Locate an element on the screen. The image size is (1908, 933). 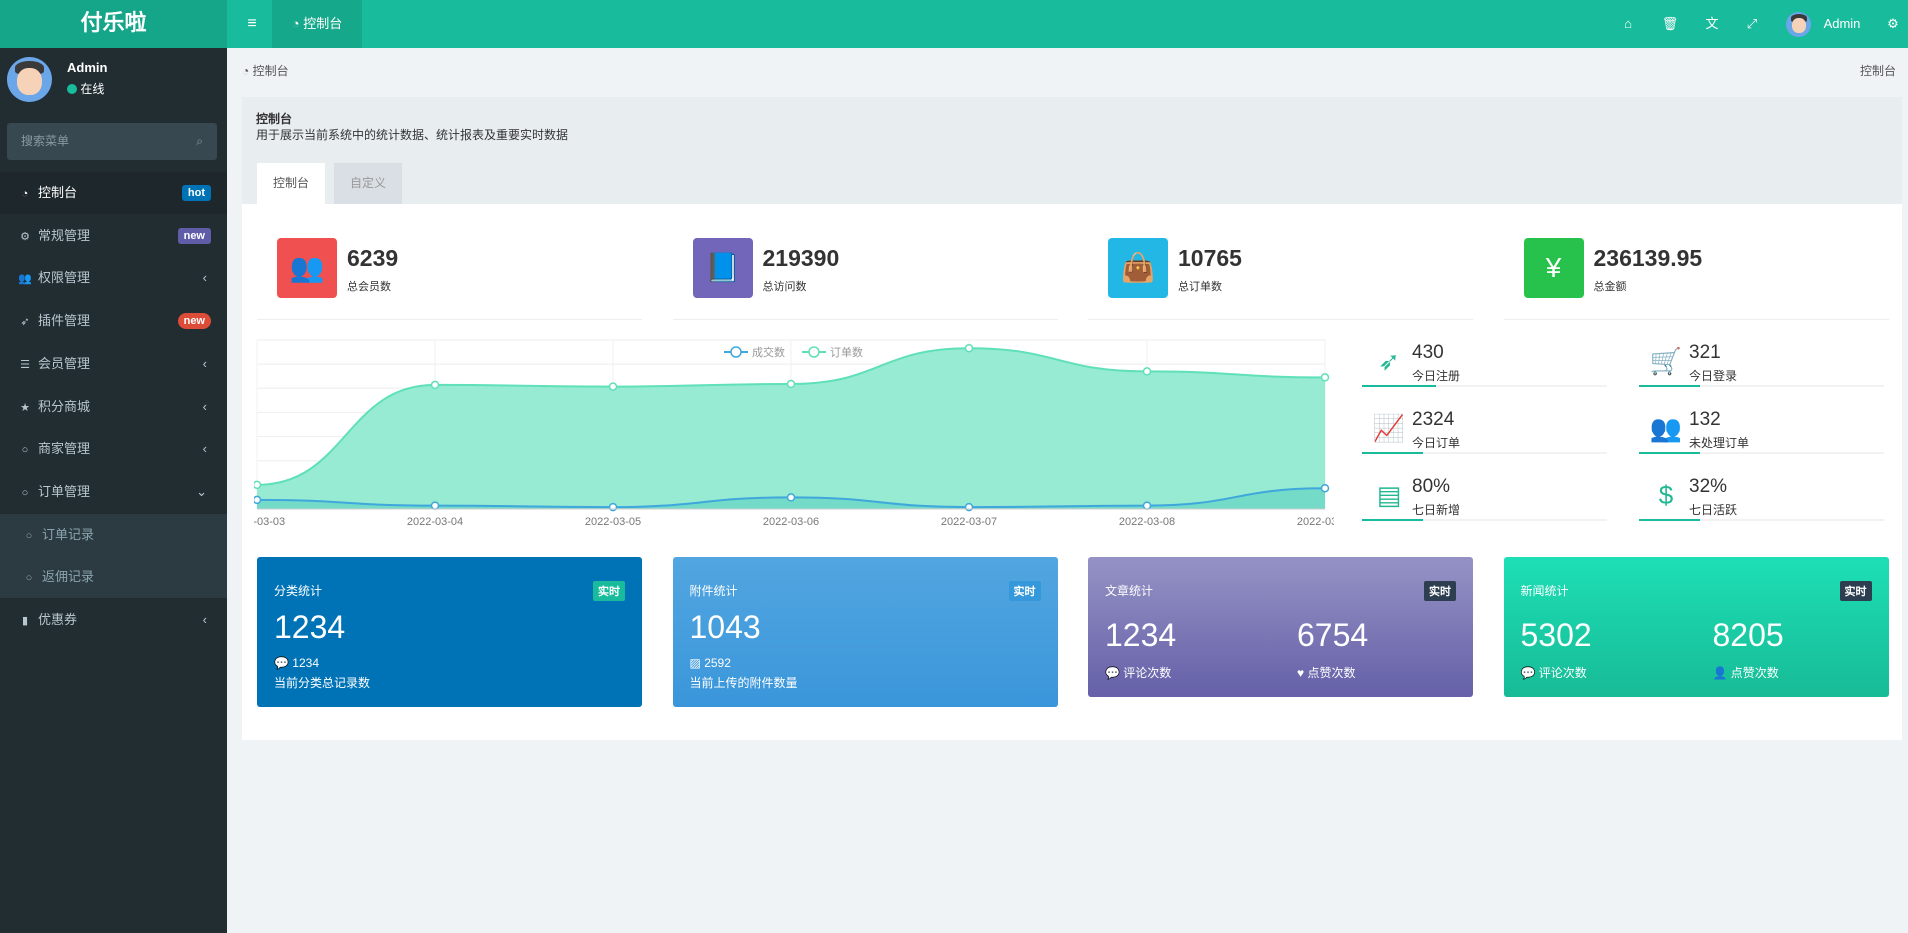
app-logo: 付乐啦 is located at coordinates (113, 24).